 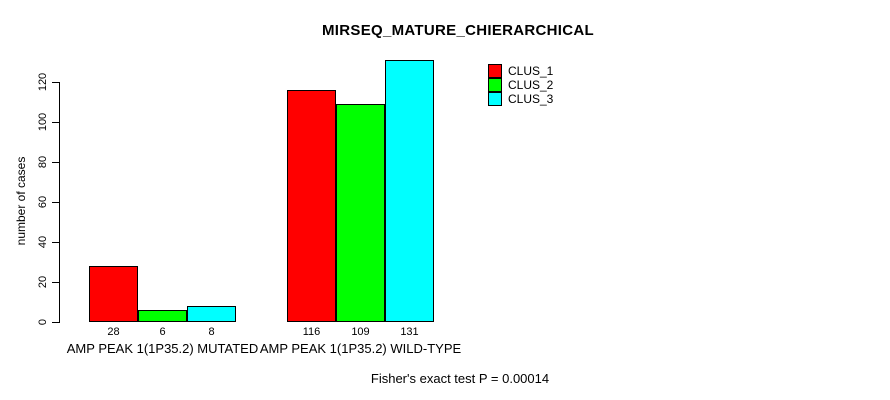 What do you see at coordinates (458, 30) in the screenshot?
I see `chart-title: MIRSEQ_MATURE_CHIERARCHICAL` at bounding box center [458, 30].